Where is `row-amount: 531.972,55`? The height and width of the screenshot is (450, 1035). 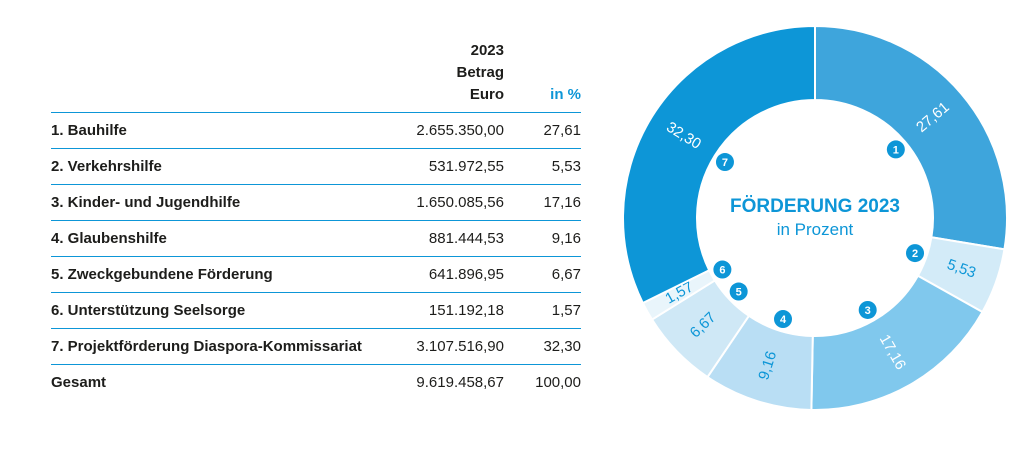
row-amount: 531.972,55 is located at coordinates (434, 166).